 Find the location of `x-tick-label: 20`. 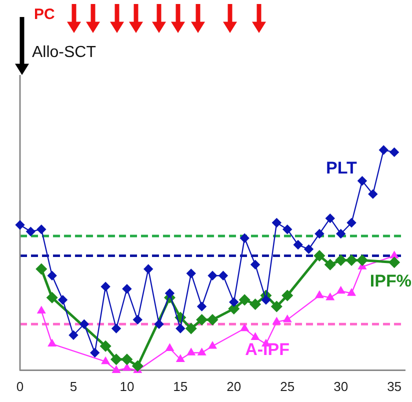

x-tick-label: 20 is located at coordinates (234, 386).